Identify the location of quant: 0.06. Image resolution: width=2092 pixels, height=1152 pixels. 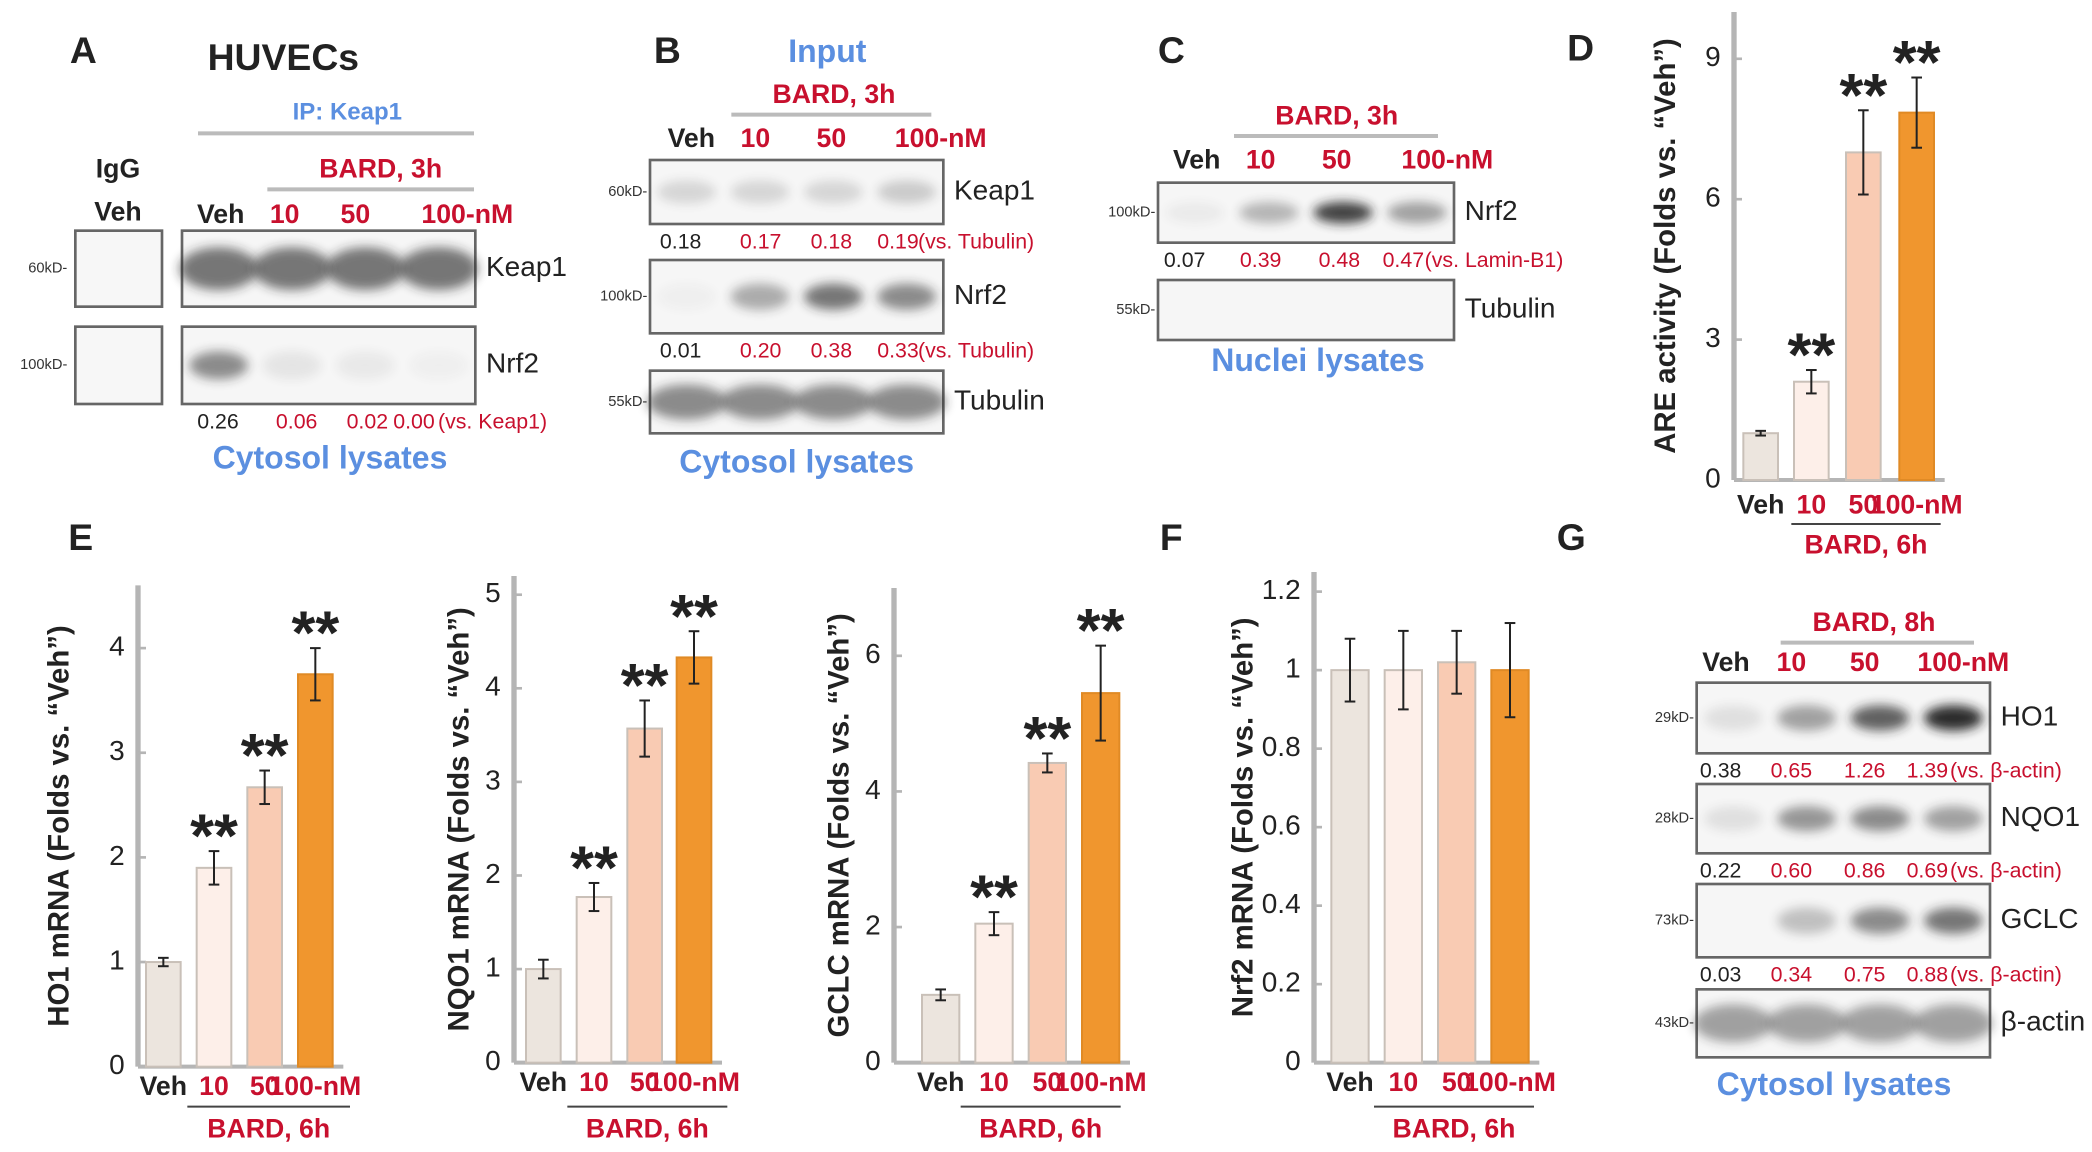
(297, 421).